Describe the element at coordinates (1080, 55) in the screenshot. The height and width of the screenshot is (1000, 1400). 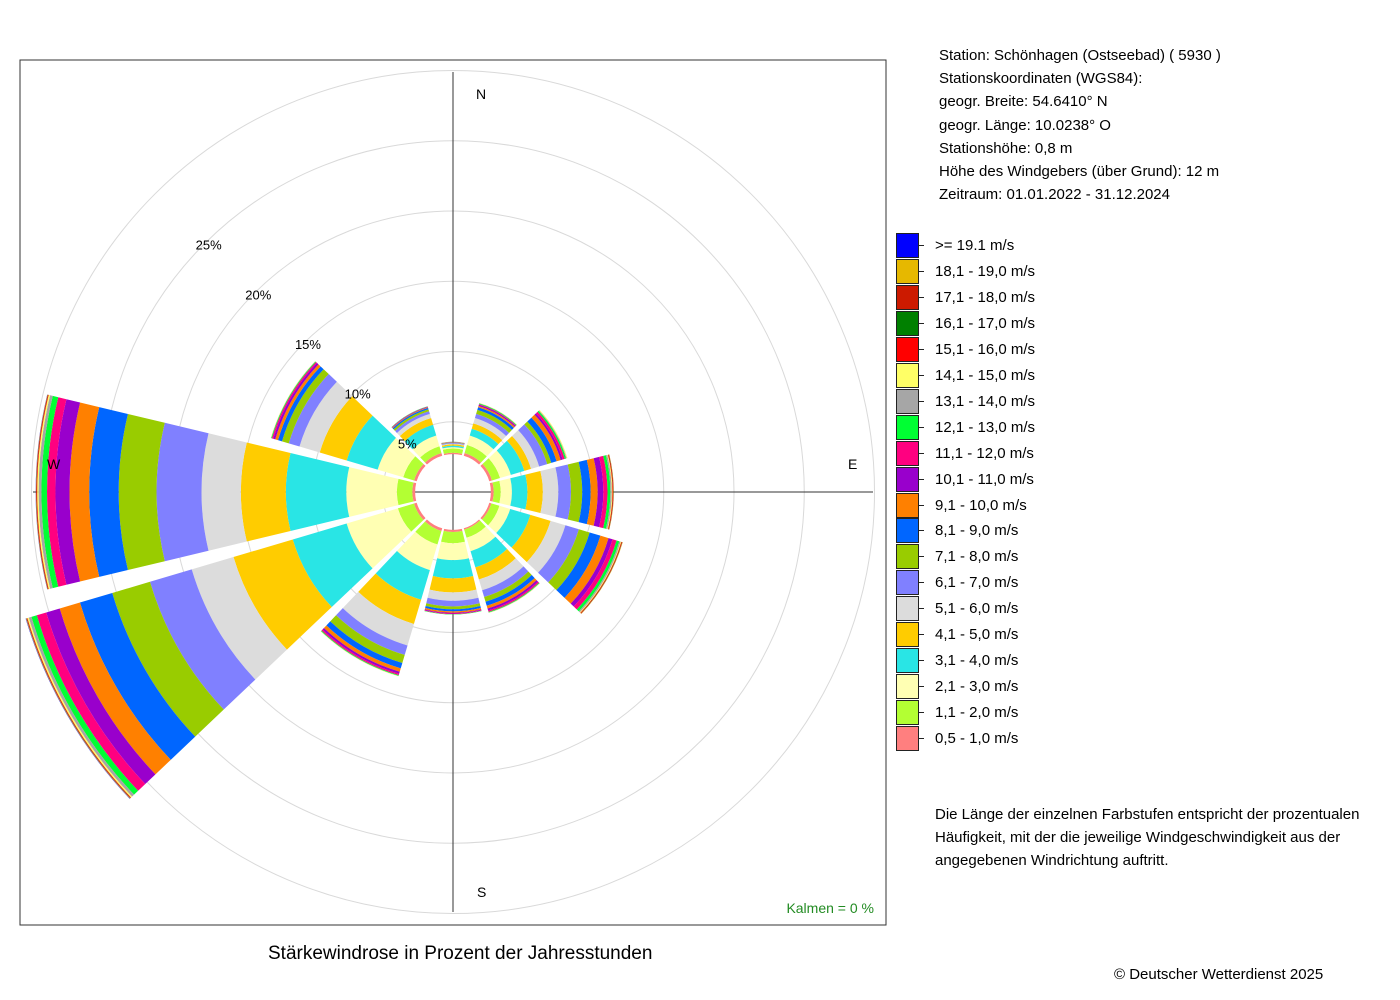
I see `station-name: Station: Schönhagen (Ostseebad) ( 5930 )` at that location.